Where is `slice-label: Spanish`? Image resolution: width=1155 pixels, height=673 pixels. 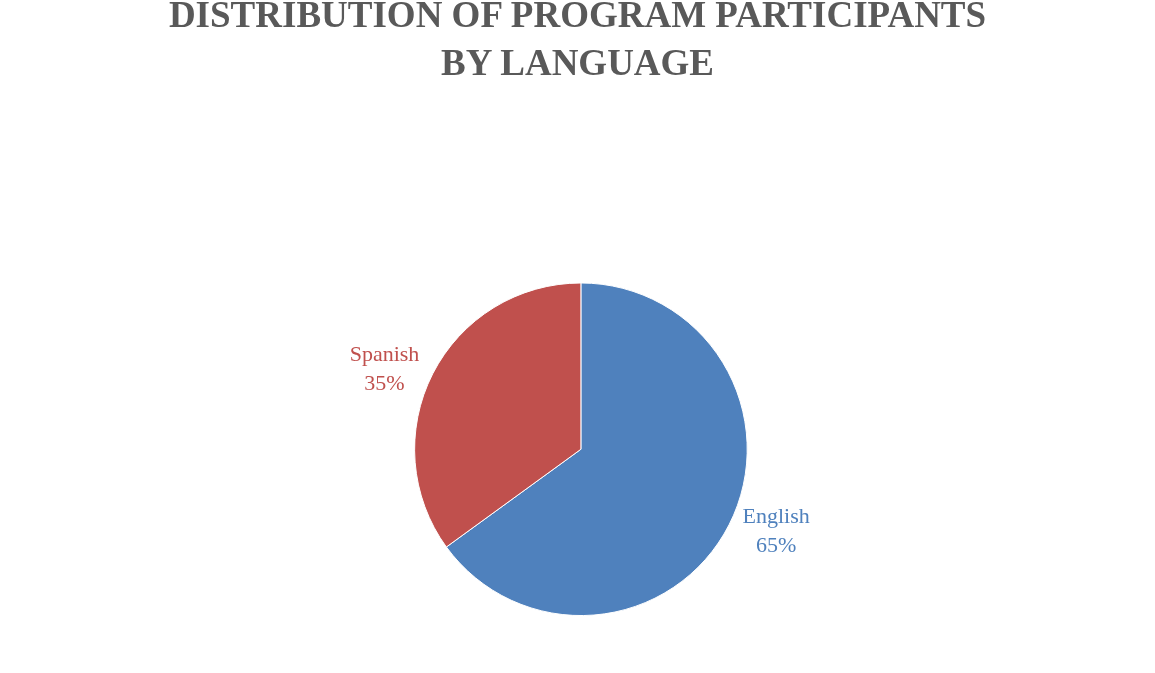
slice-label: Spanish is located at coordinates (384, 354).